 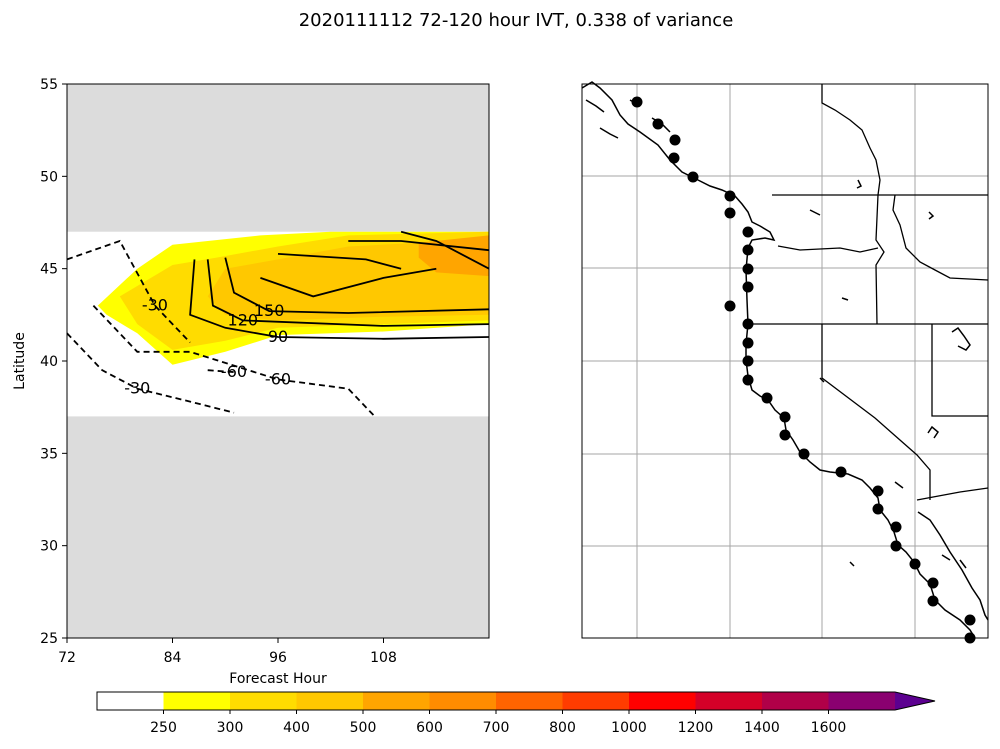 I want to click on colorbar-frame, so click(x=516, y=701).